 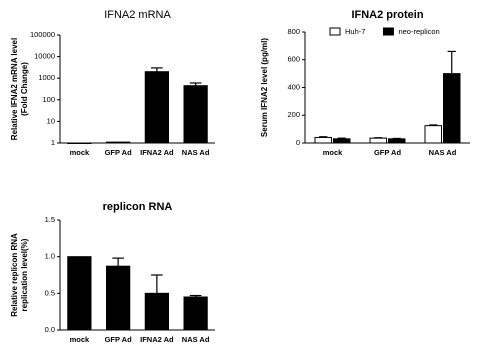 I want to click on y-tick-label: 200, so click(x=293, y=114).